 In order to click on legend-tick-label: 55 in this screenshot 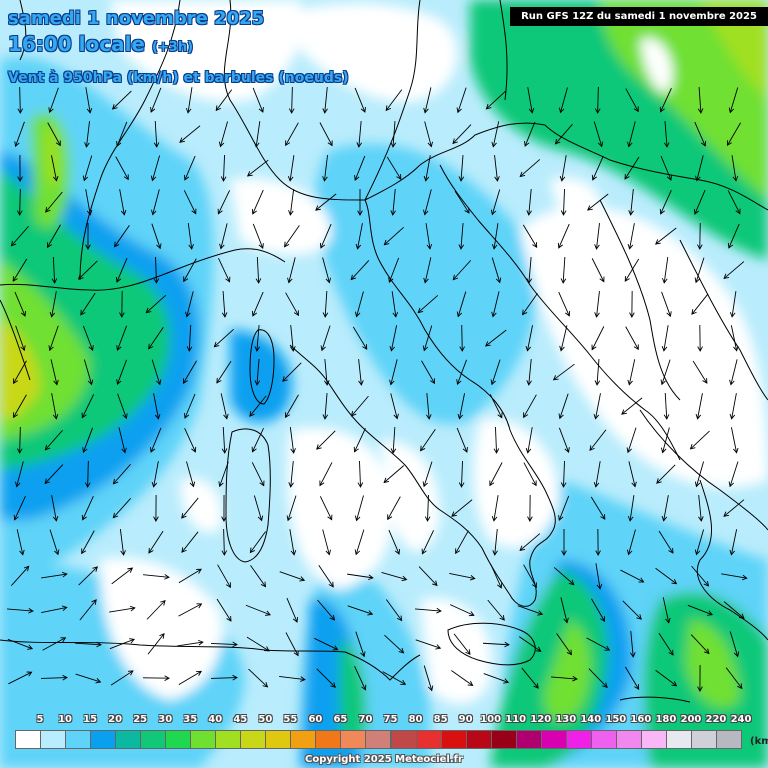, I will do `click(290, 719)`.